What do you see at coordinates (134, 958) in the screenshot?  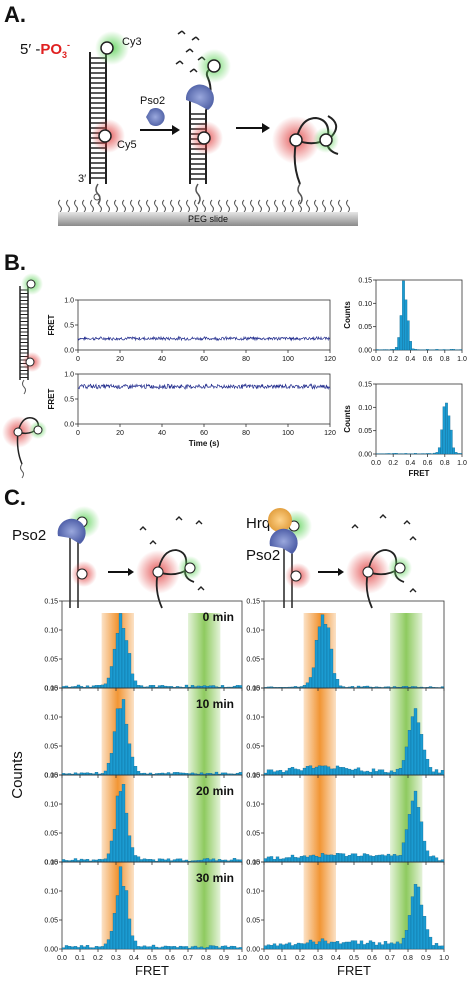 I see `x-tick-label: 0.4` at bounding box center [134, 958].